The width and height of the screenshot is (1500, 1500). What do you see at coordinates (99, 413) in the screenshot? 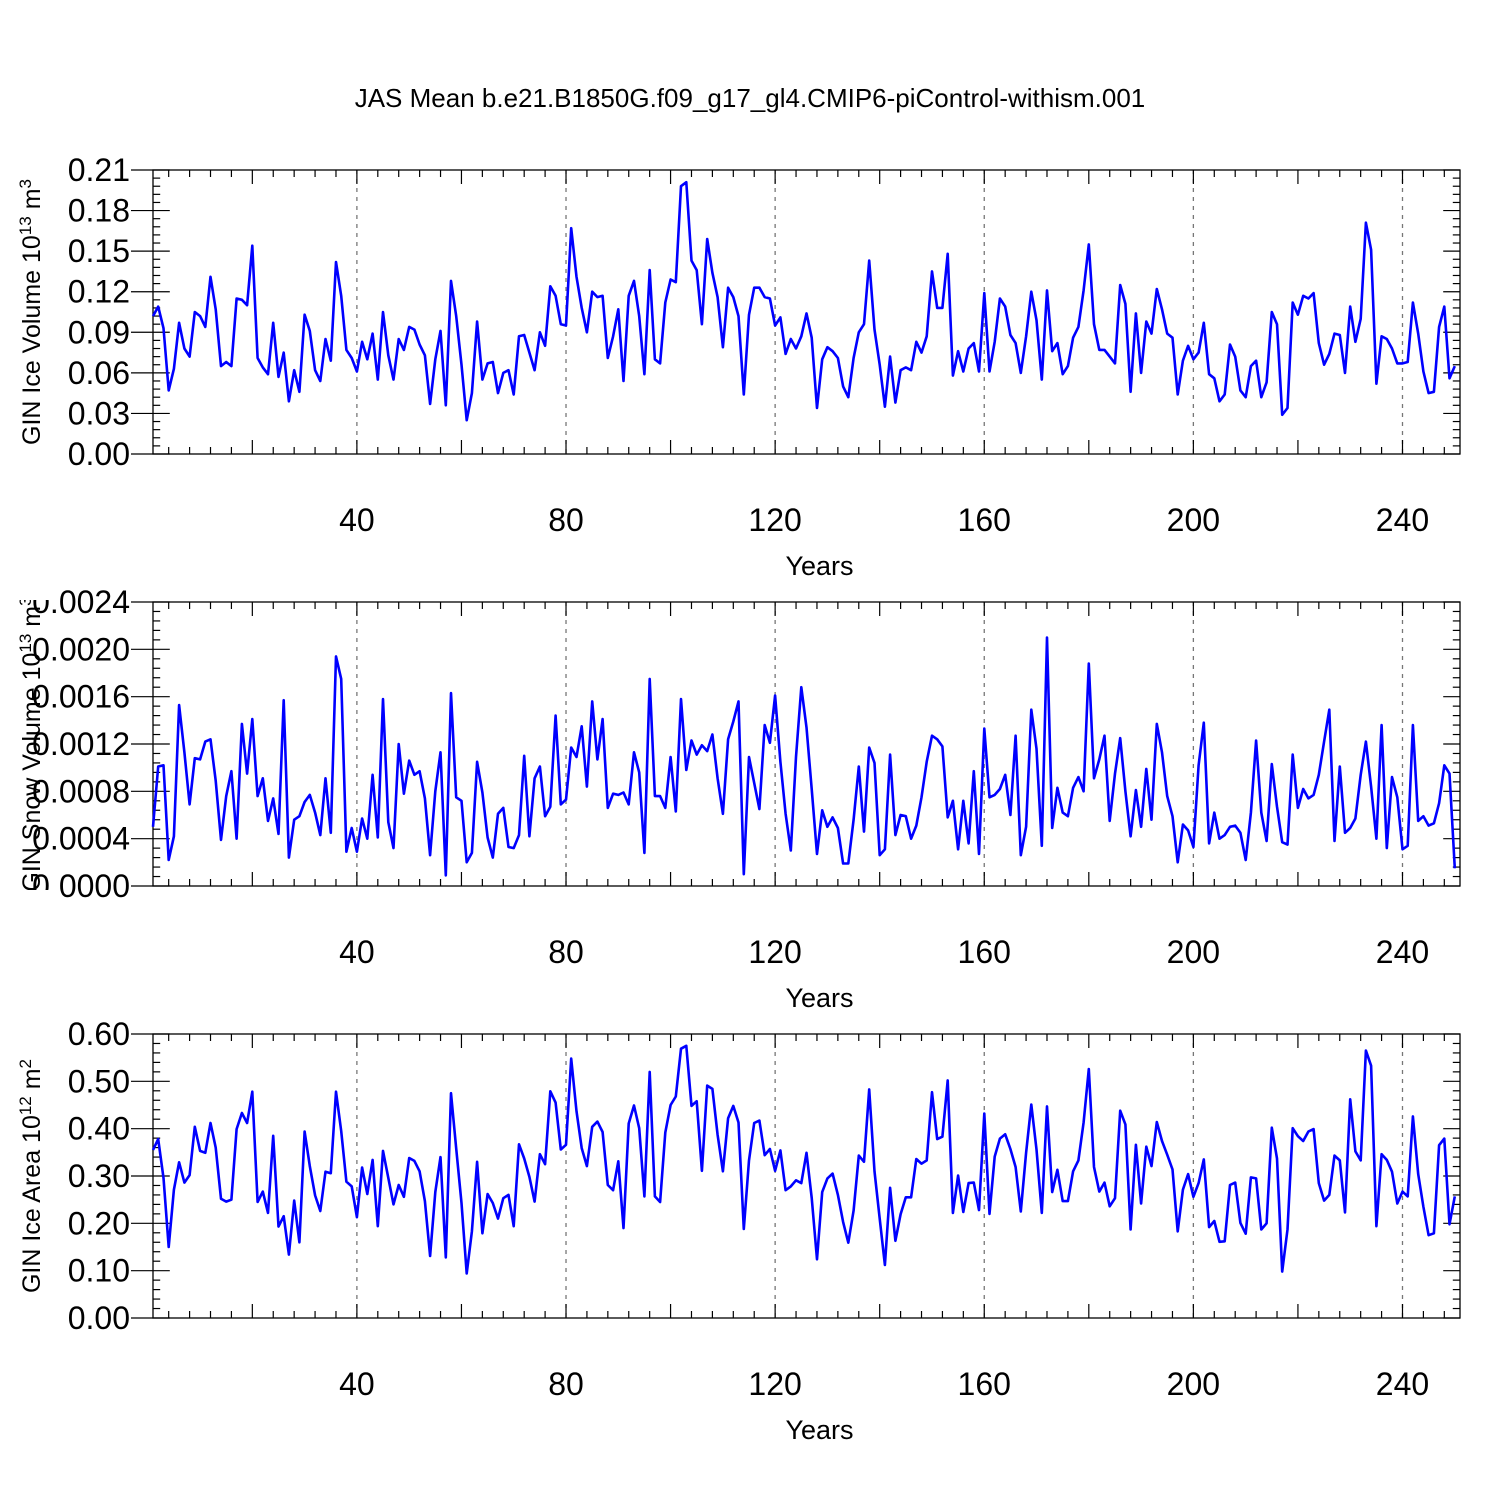
I see `y-tick-label: 0.03` at bounding box center [99, 413].